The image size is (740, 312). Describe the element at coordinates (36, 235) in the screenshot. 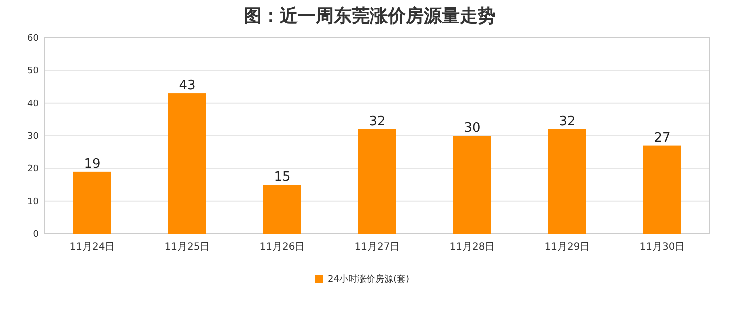

I see `y-tick-label: 0` at that location.